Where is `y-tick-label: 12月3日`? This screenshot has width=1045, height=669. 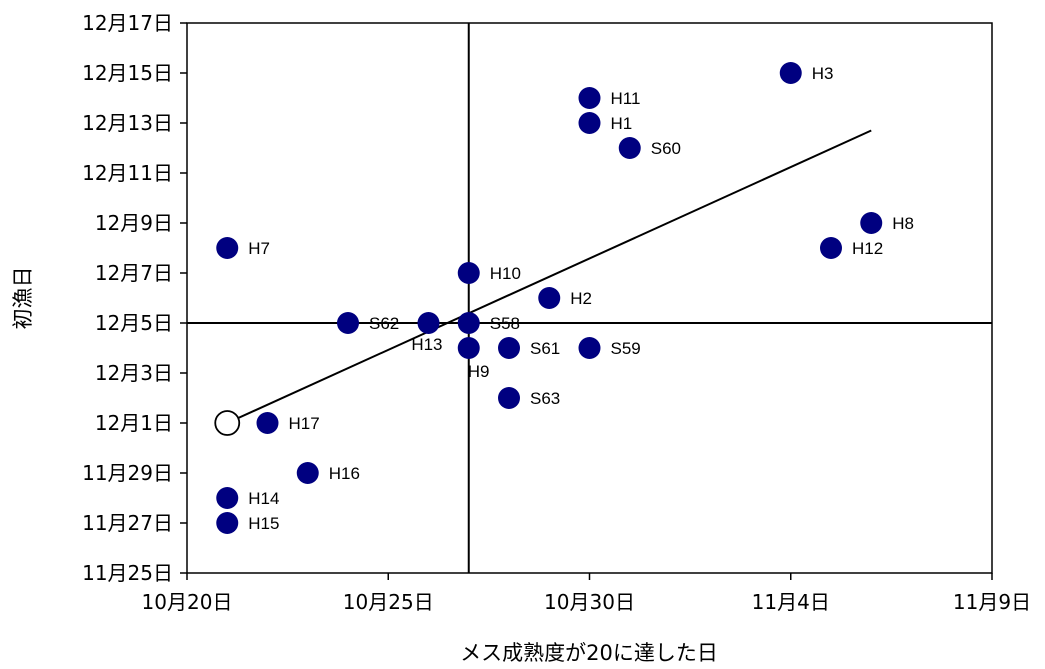
y-tick-label: 12月3日 is located at coordinates (134, 373).